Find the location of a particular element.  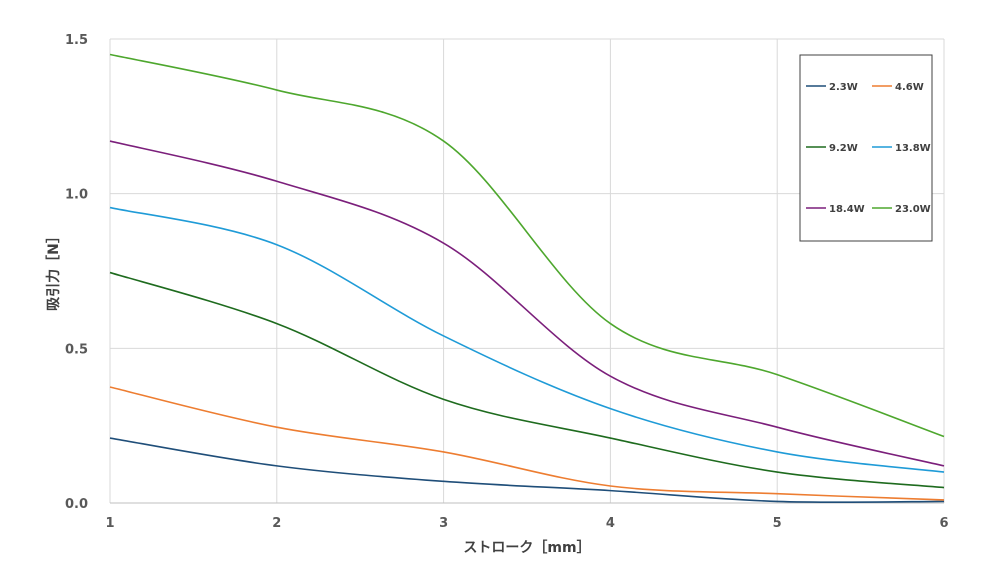

legend-label-2-3w: 2.3W is located at coordinates (843, 87).